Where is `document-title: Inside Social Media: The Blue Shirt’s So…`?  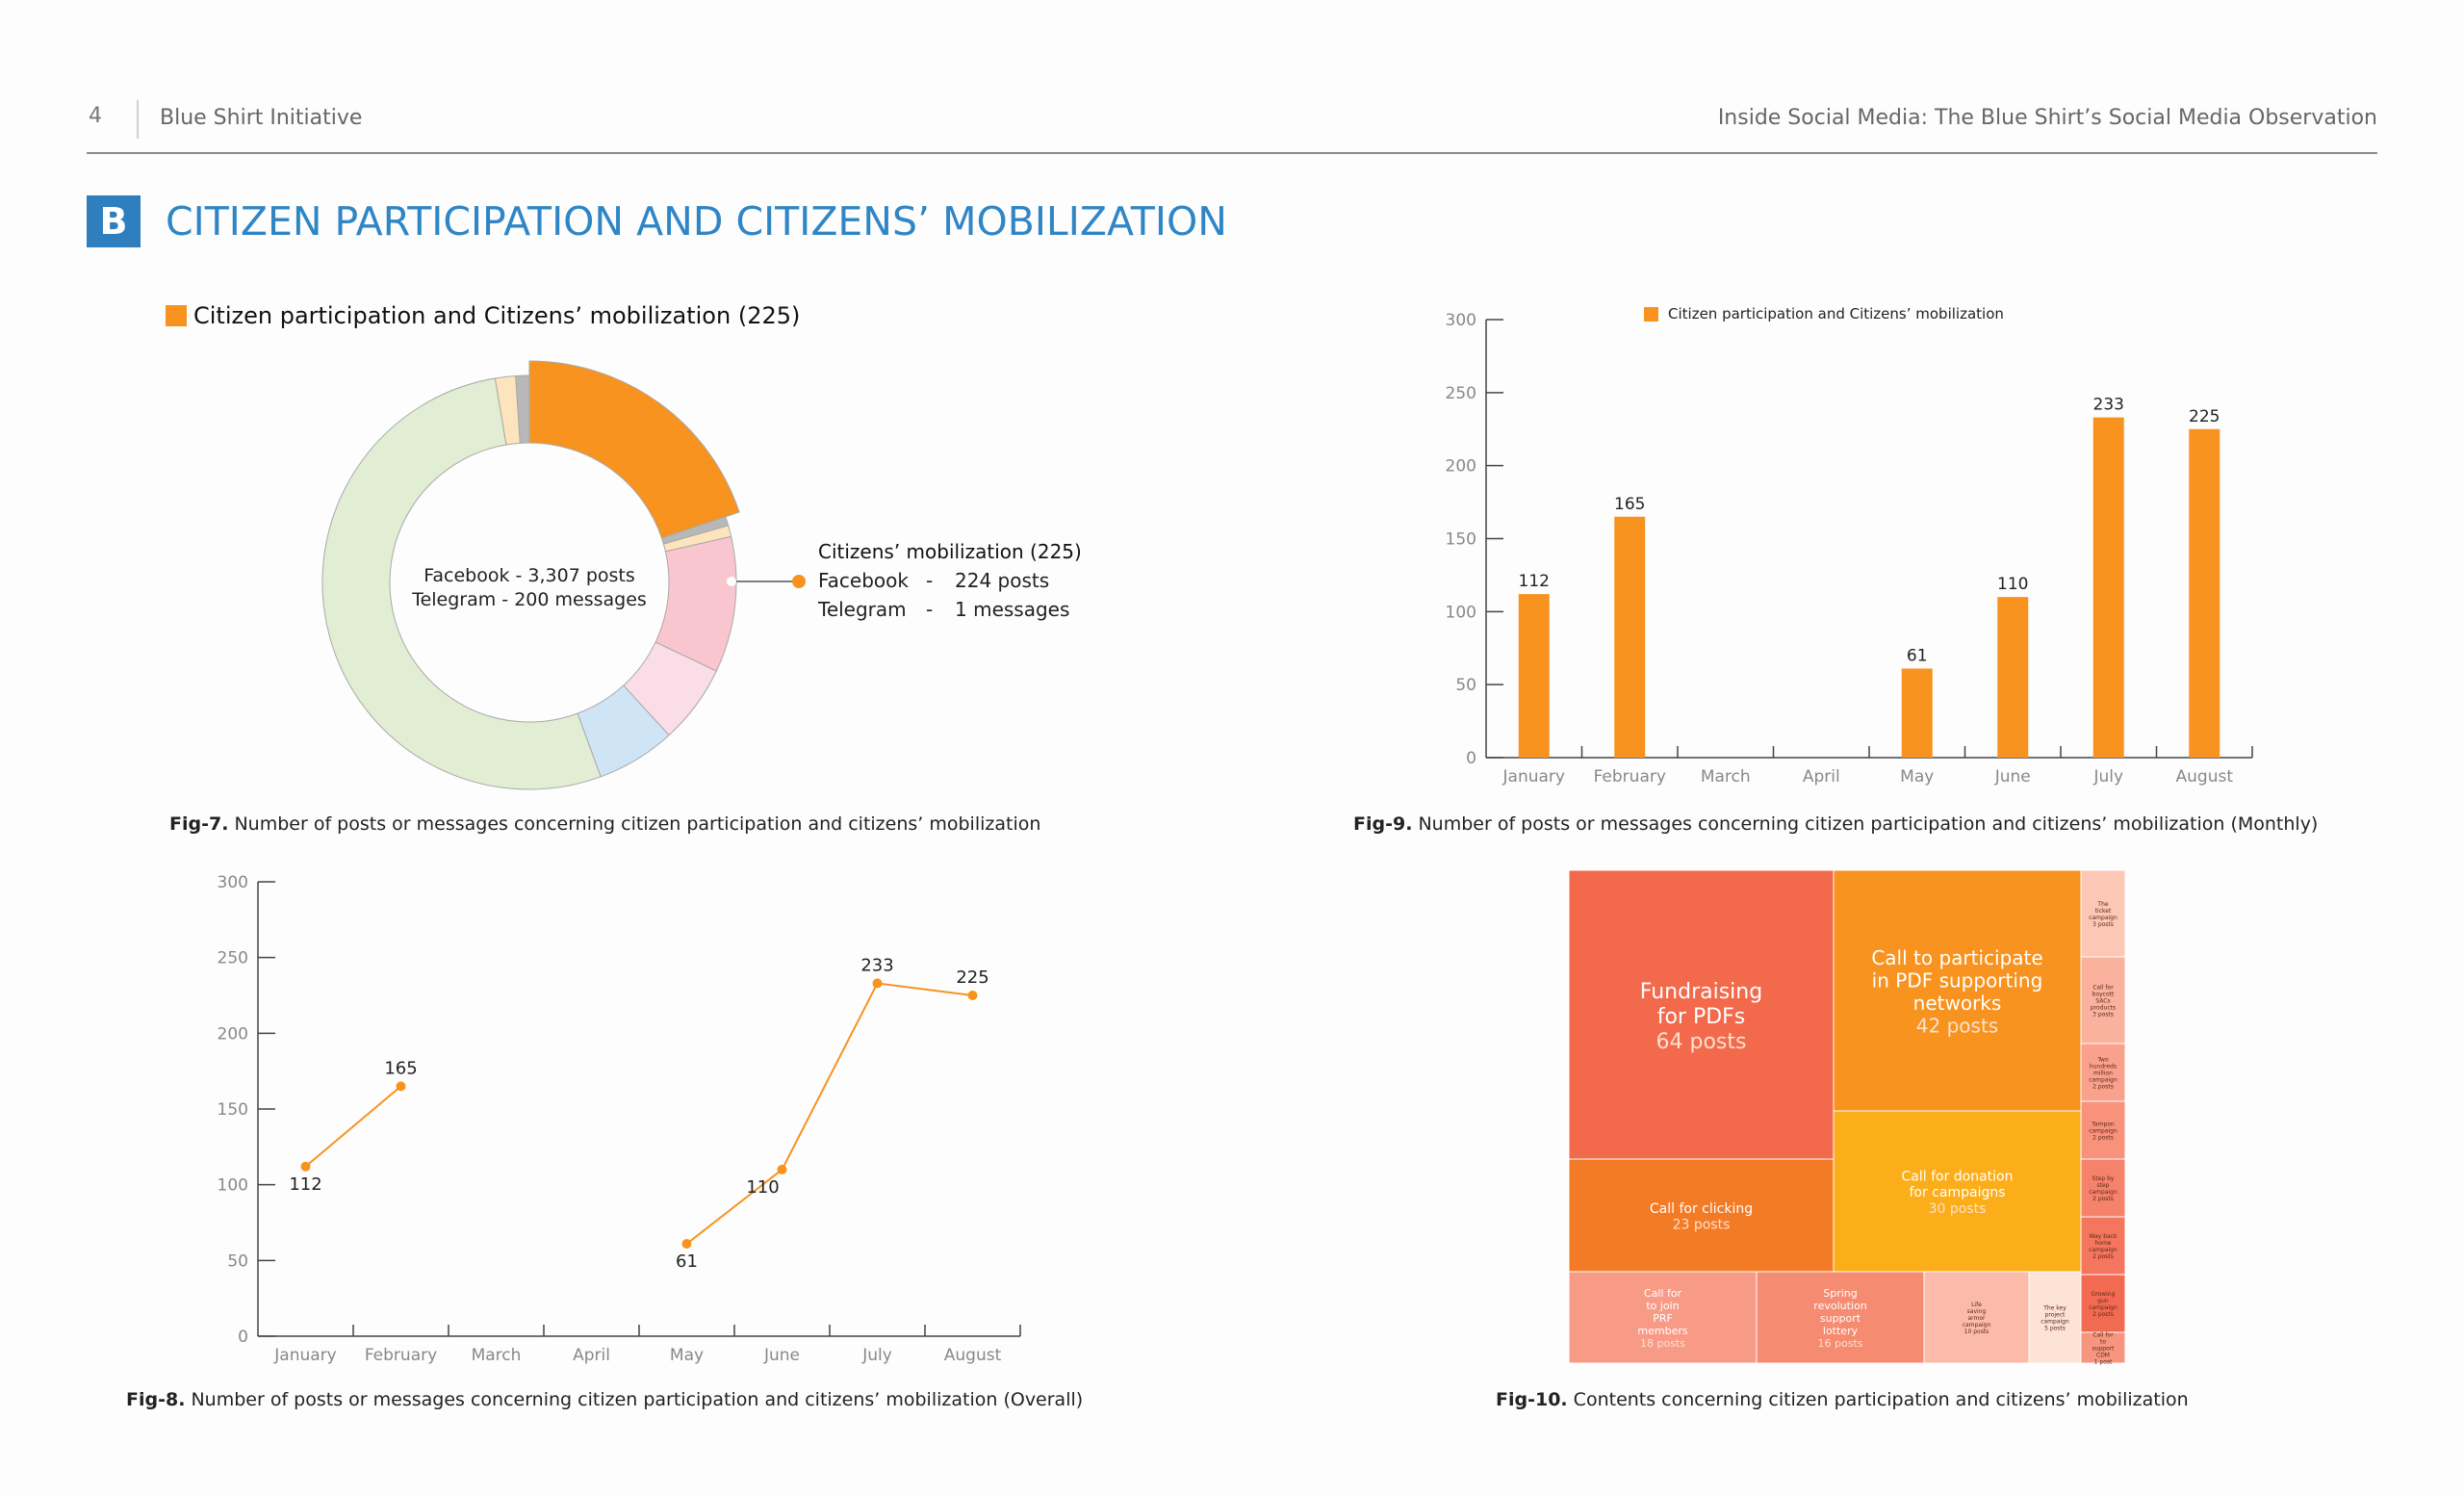
document-title: Inside Social Media: The Blue Shirt’s So… is located at coordinates (2047, 118).